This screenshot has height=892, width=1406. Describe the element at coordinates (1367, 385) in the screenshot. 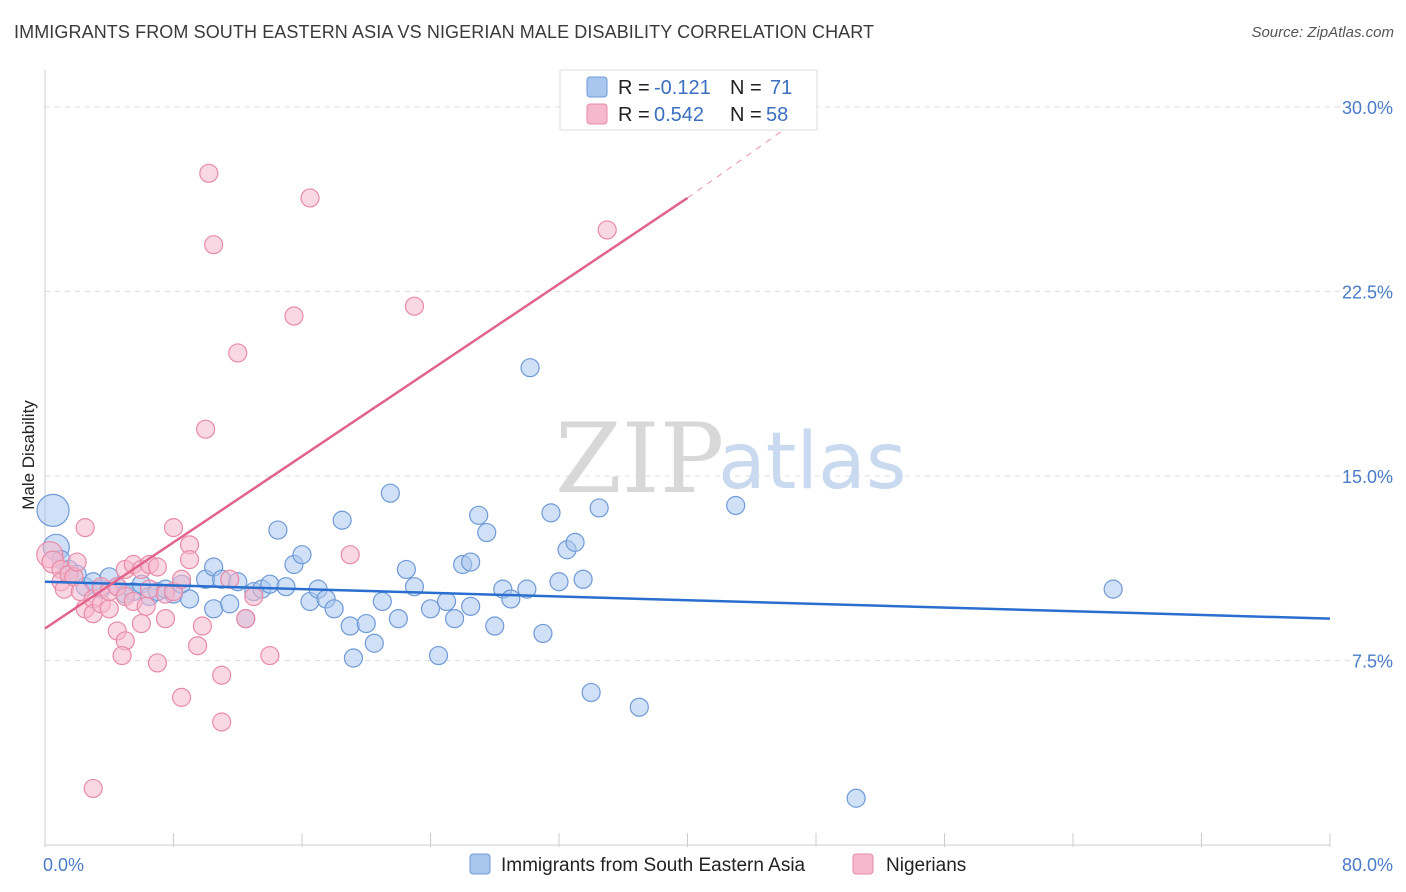

I see `y-tick-labels: 7.5% 15.0% 22.5% 30.0%` at that location.